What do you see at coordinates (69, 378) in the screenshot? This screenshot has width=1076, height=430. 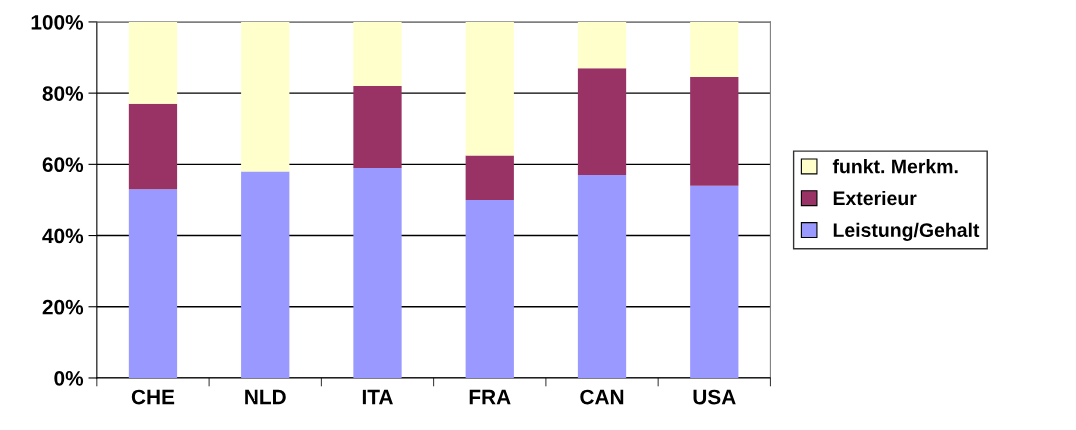 I see `y-tick-label: 0%` at bounding box center [69, 378].